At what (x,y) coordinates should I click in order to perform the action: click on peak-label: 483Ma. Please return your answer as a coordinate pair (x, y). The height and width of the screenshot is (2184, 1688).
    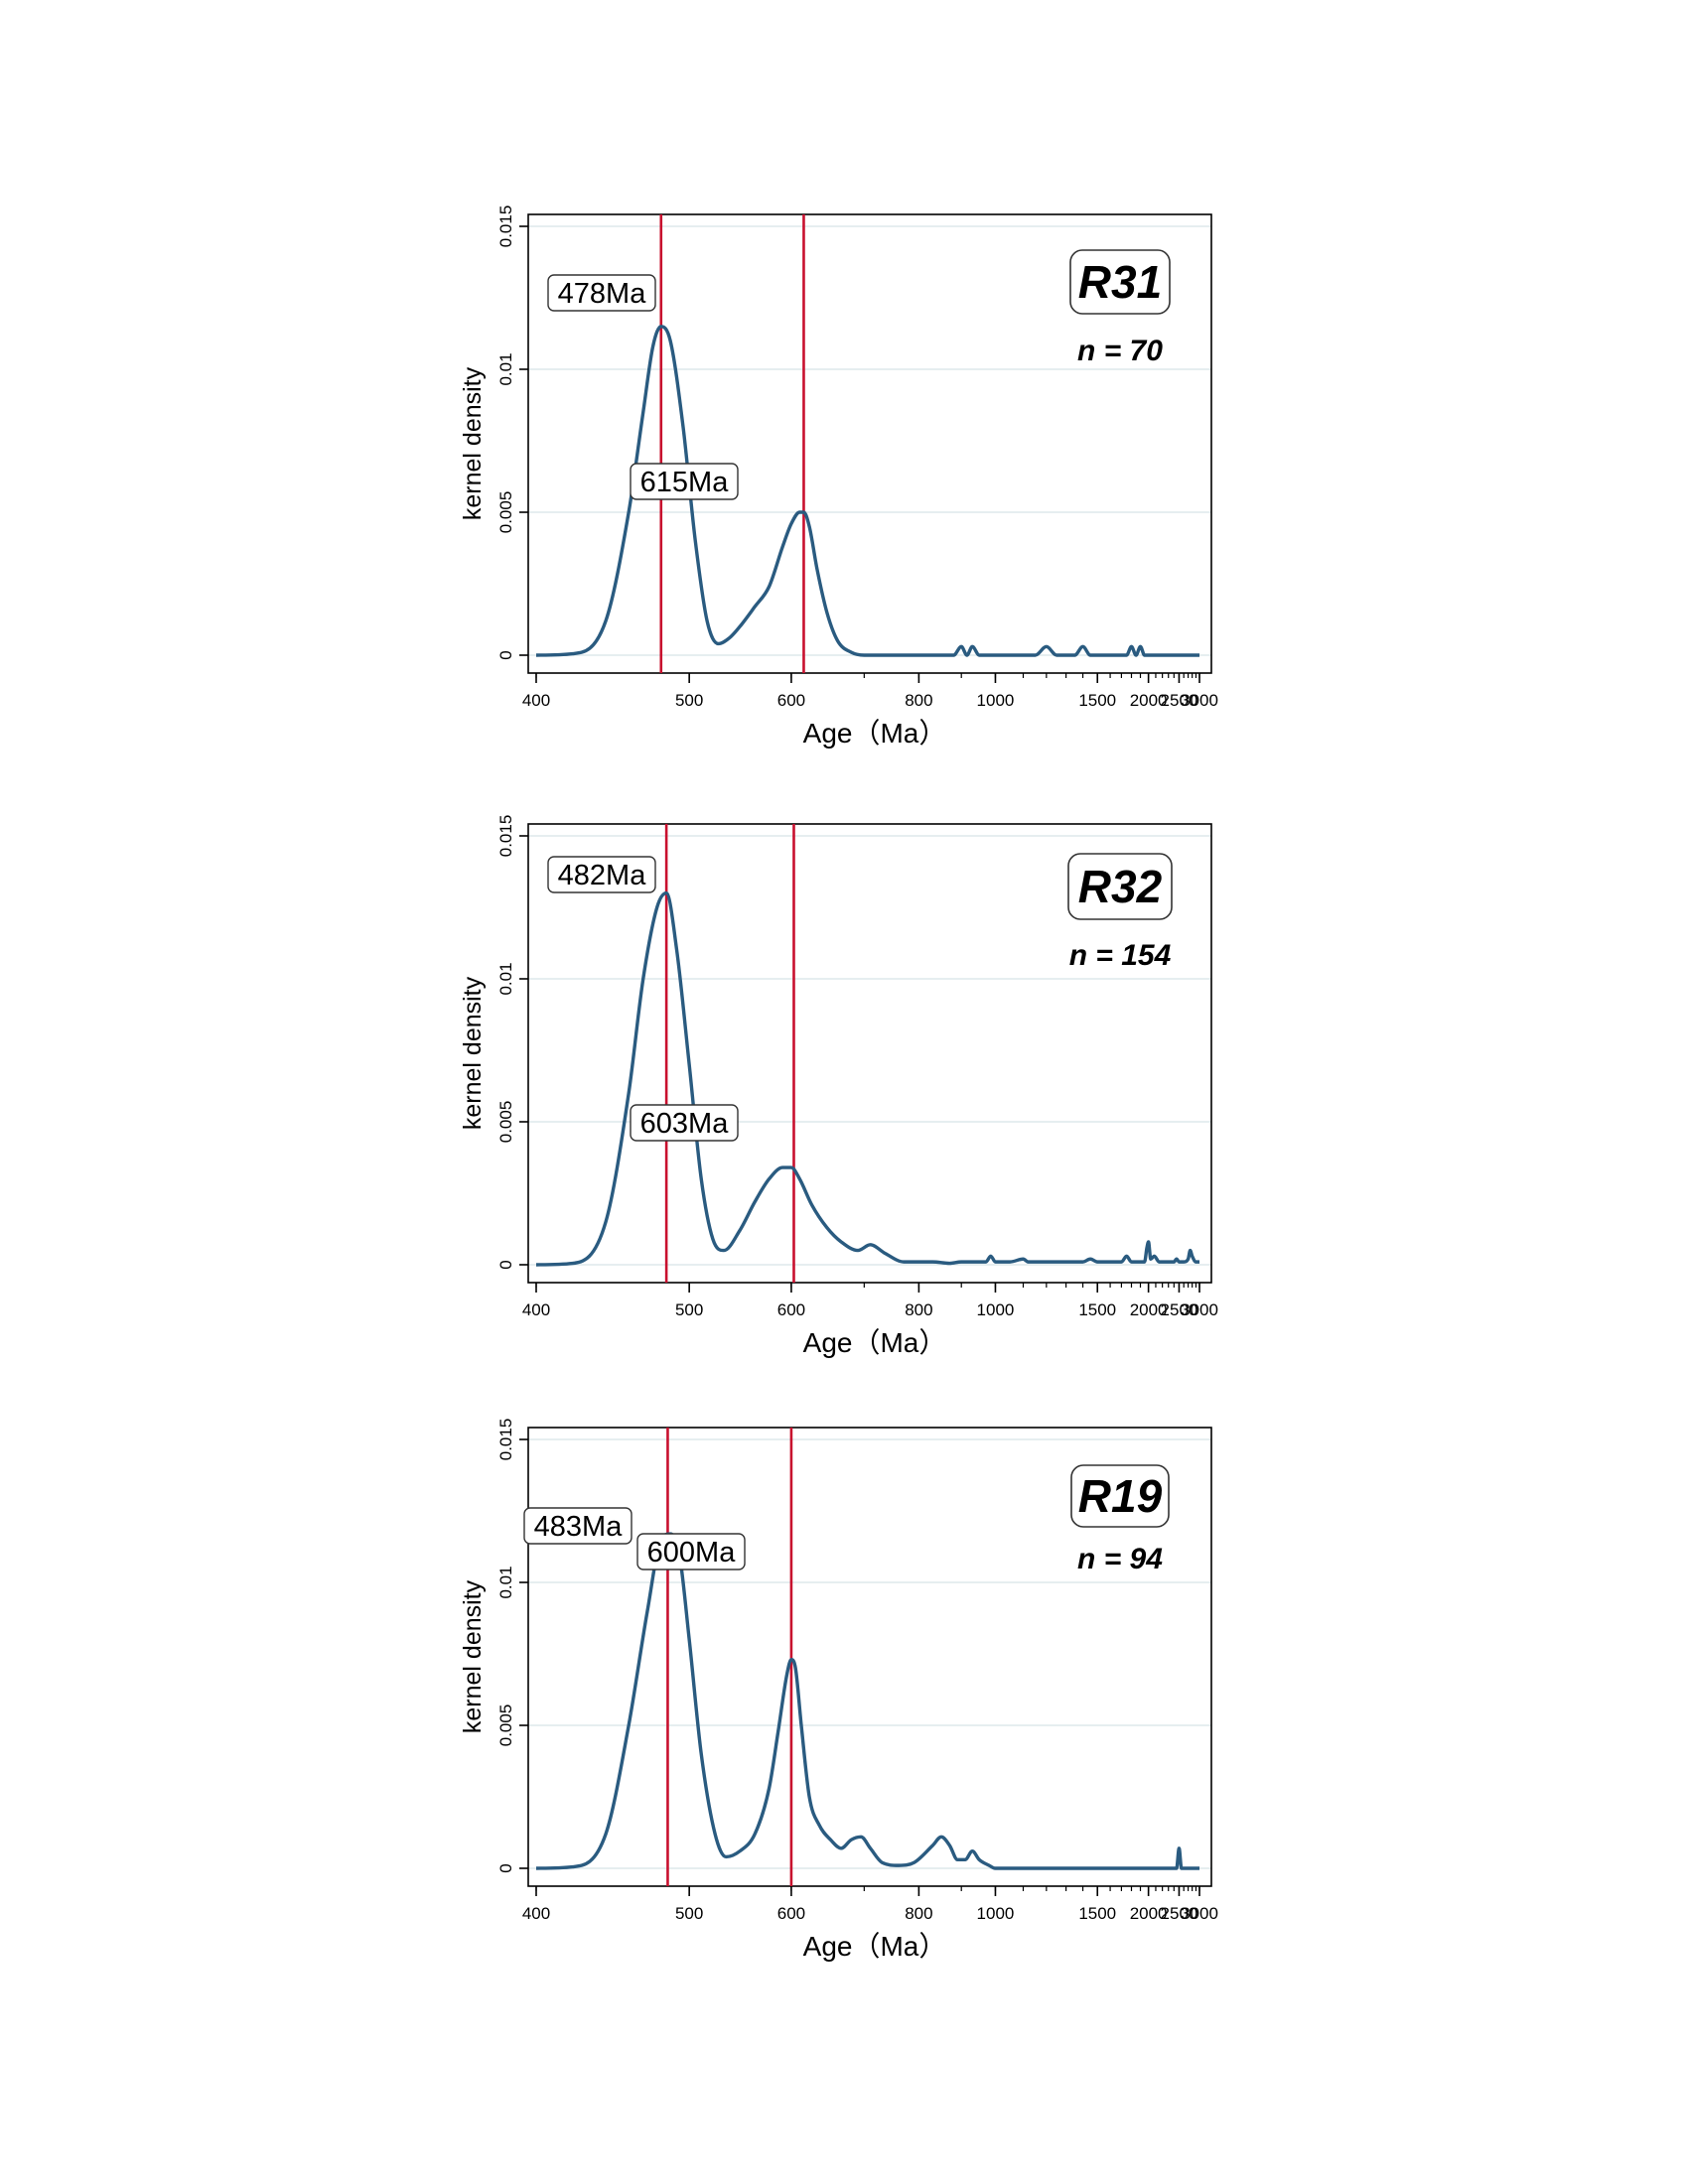
    Looking at the image, I should click on (579, 1527).